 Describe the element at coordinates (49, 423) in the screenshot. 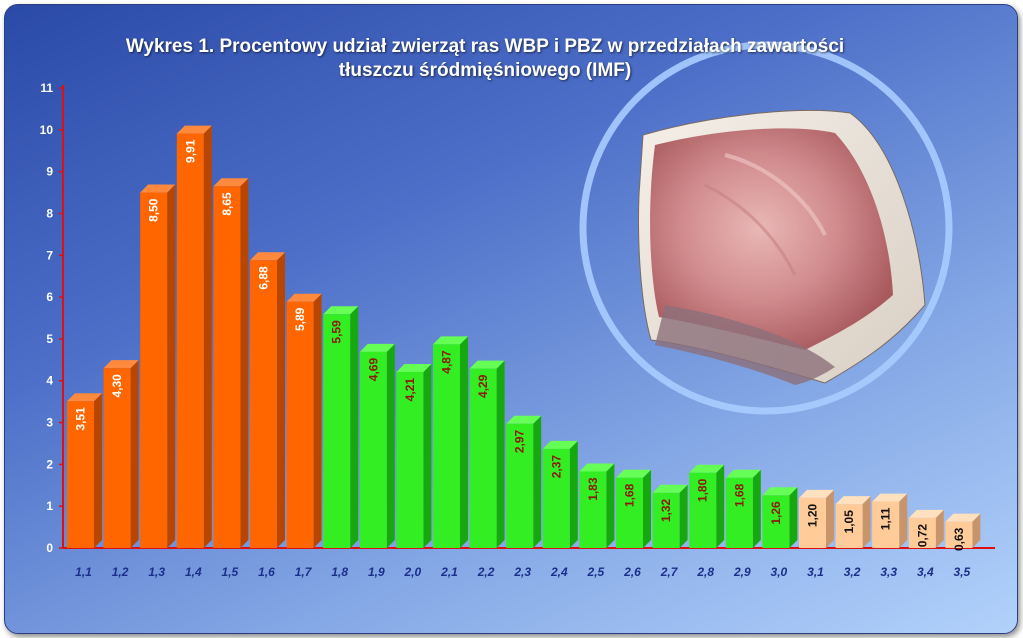

I see `y-tick-label: 3` at that location.